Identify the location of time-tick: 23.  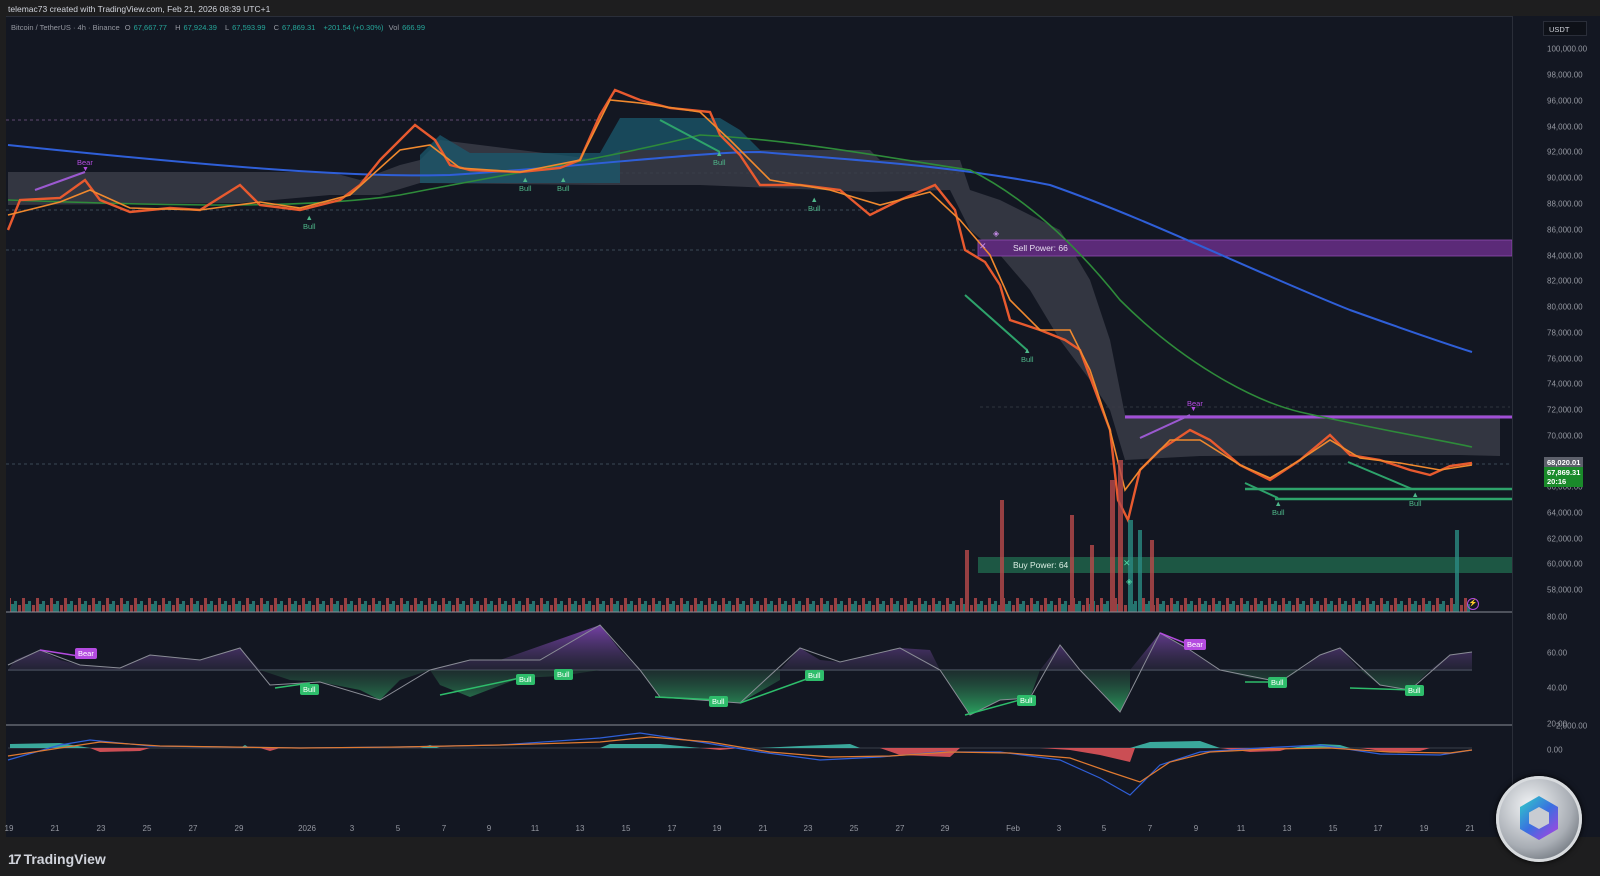
(101, 828).